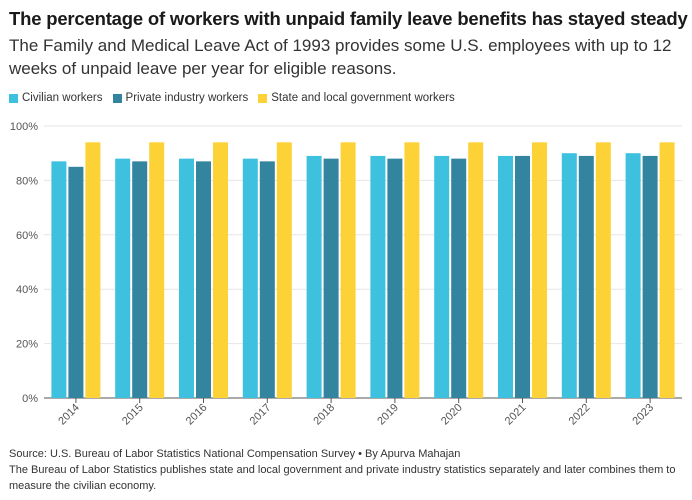  What do you see at coordinates (133, 415) in the screenshot?
I see `x-tick-label: 2015` at bounding box center [133, 415].